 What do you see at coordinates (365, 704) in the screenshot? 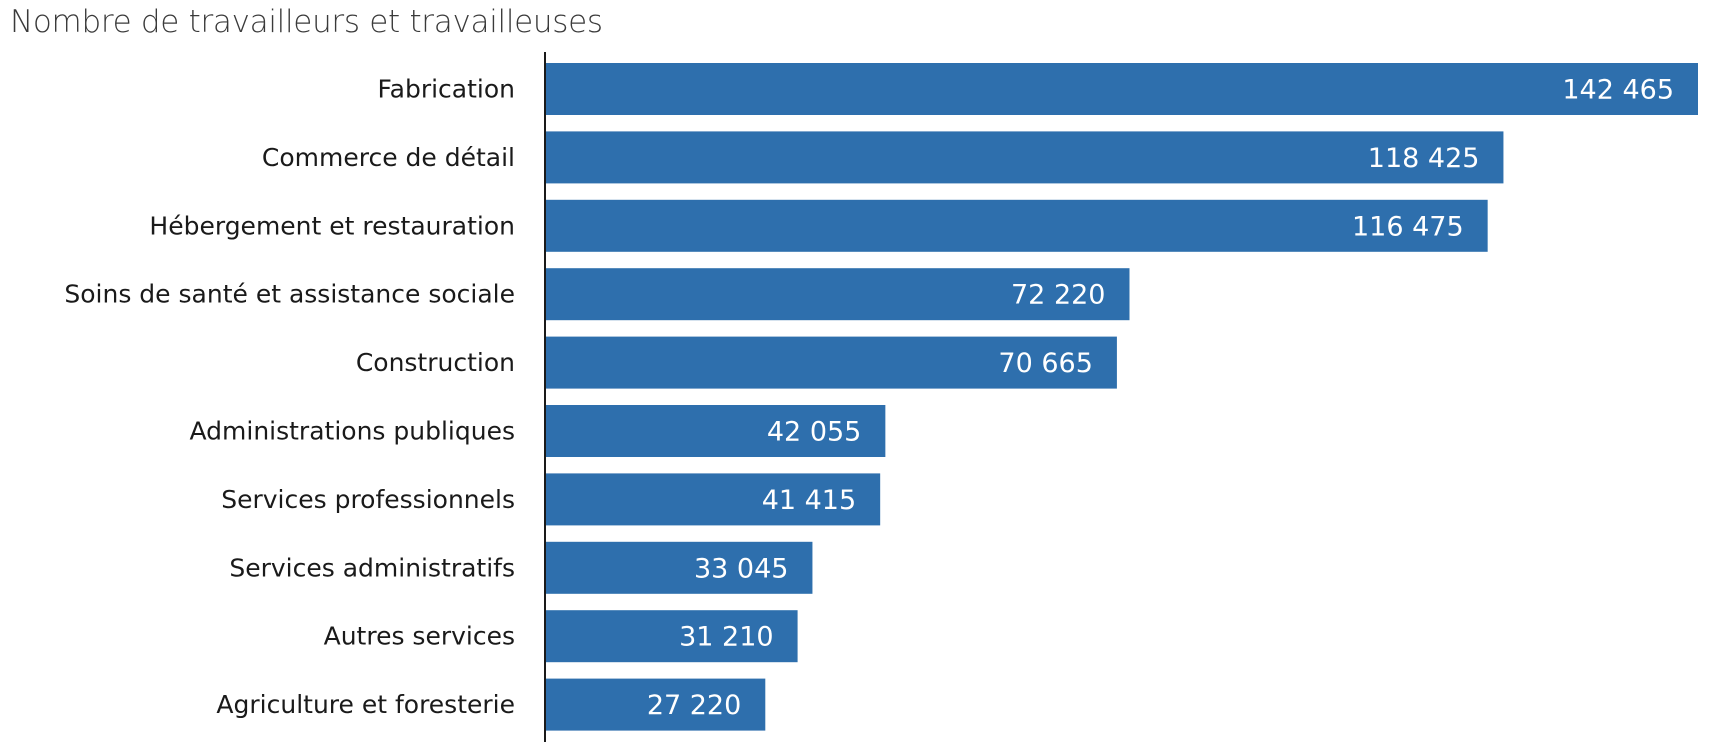
I see `category-label: Agriculture et foresterie` at bounding box center [365, 704].